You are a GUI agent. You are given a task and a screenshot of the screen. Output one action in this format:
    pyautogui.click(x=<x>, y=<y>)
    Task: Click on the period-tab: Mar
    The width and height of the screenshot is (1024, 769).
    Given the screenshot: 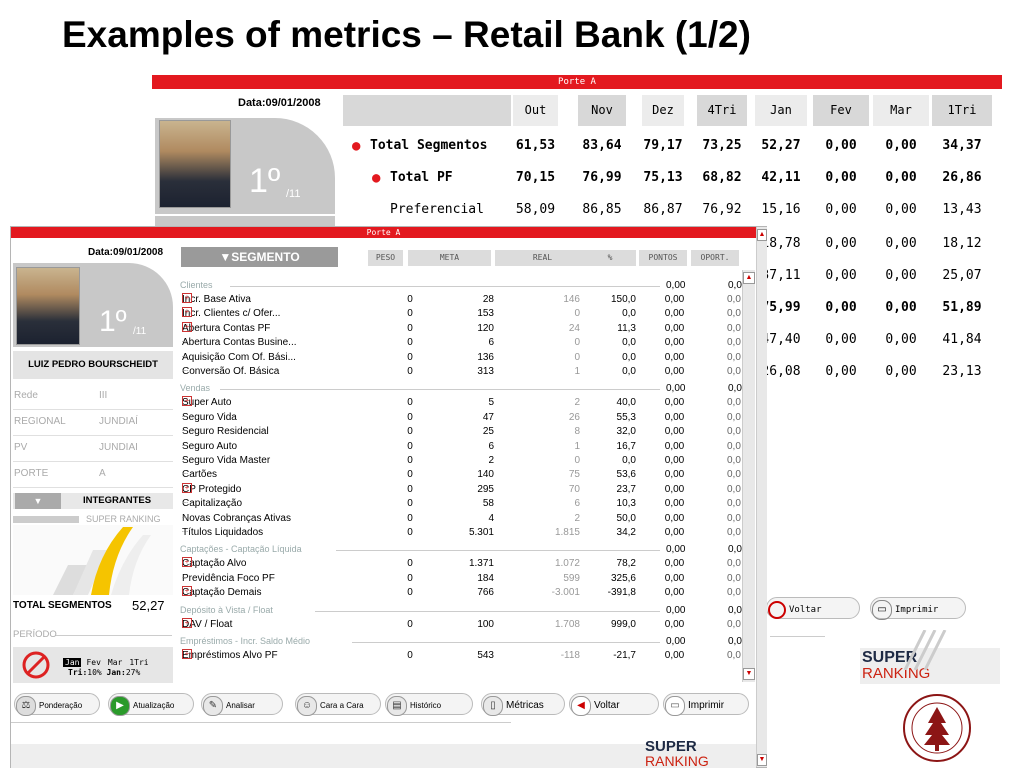 What is the action you would take?
    pyautogui.click(x=115, y=662)
    